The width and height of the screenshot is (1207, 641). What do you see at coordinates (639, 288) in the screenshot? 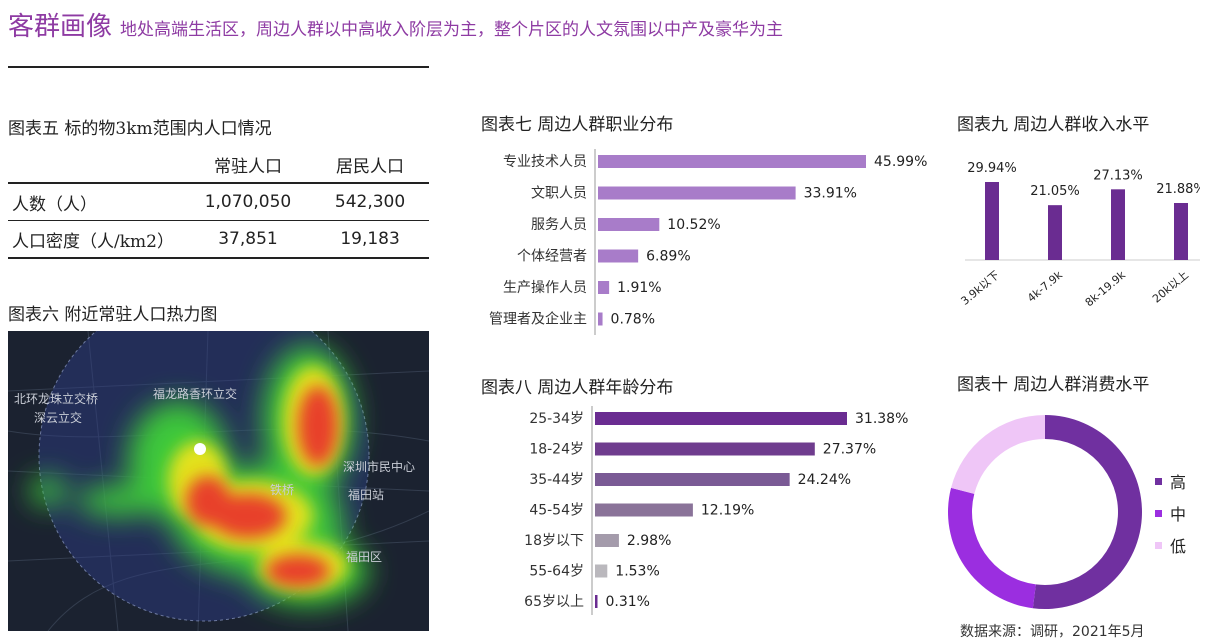
I see `data-label: 1.91%` at bounding box center [639, 288].